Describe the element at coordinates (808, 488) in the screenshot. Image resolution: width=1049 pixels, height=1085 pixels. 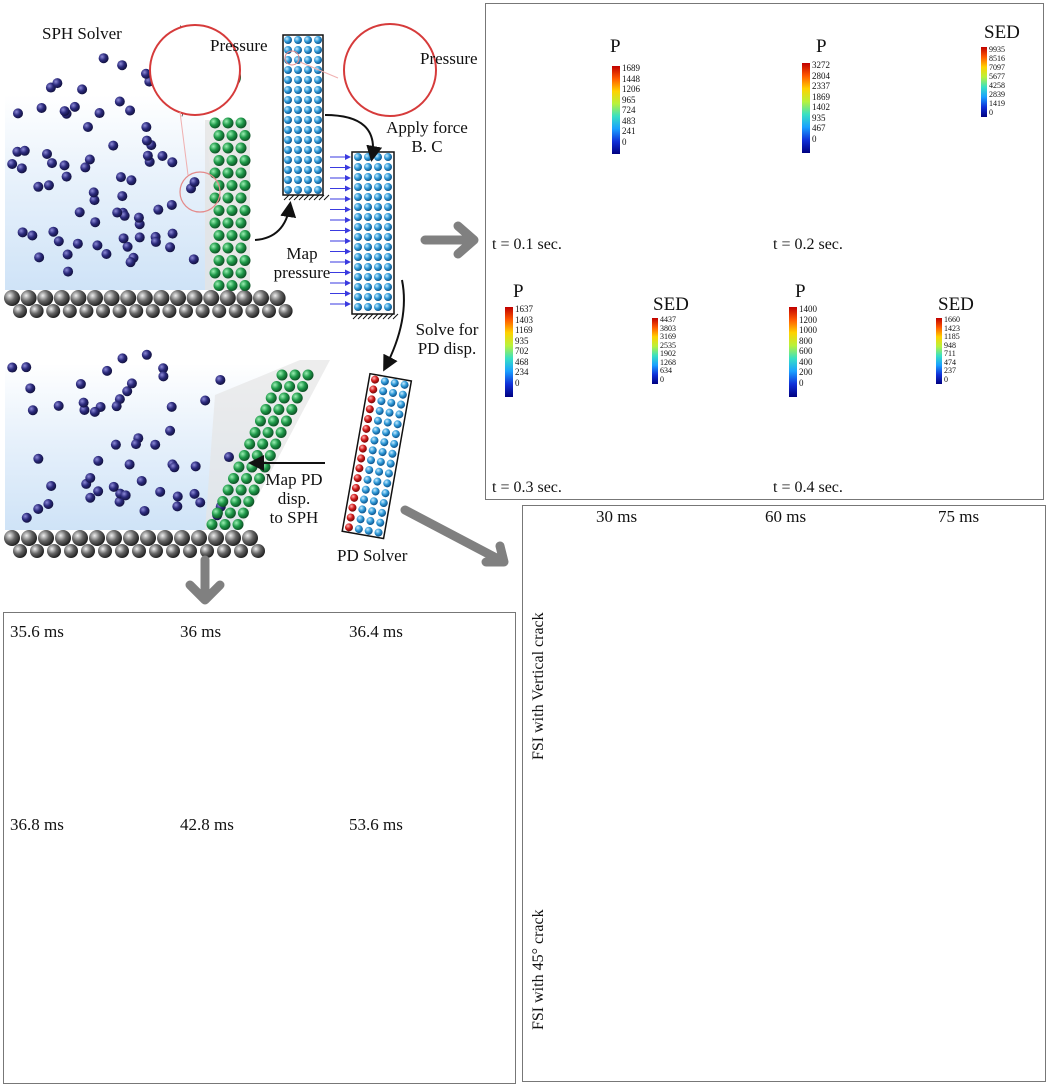
I see `dam-time-4: t = 0.4 sec.` at that location.